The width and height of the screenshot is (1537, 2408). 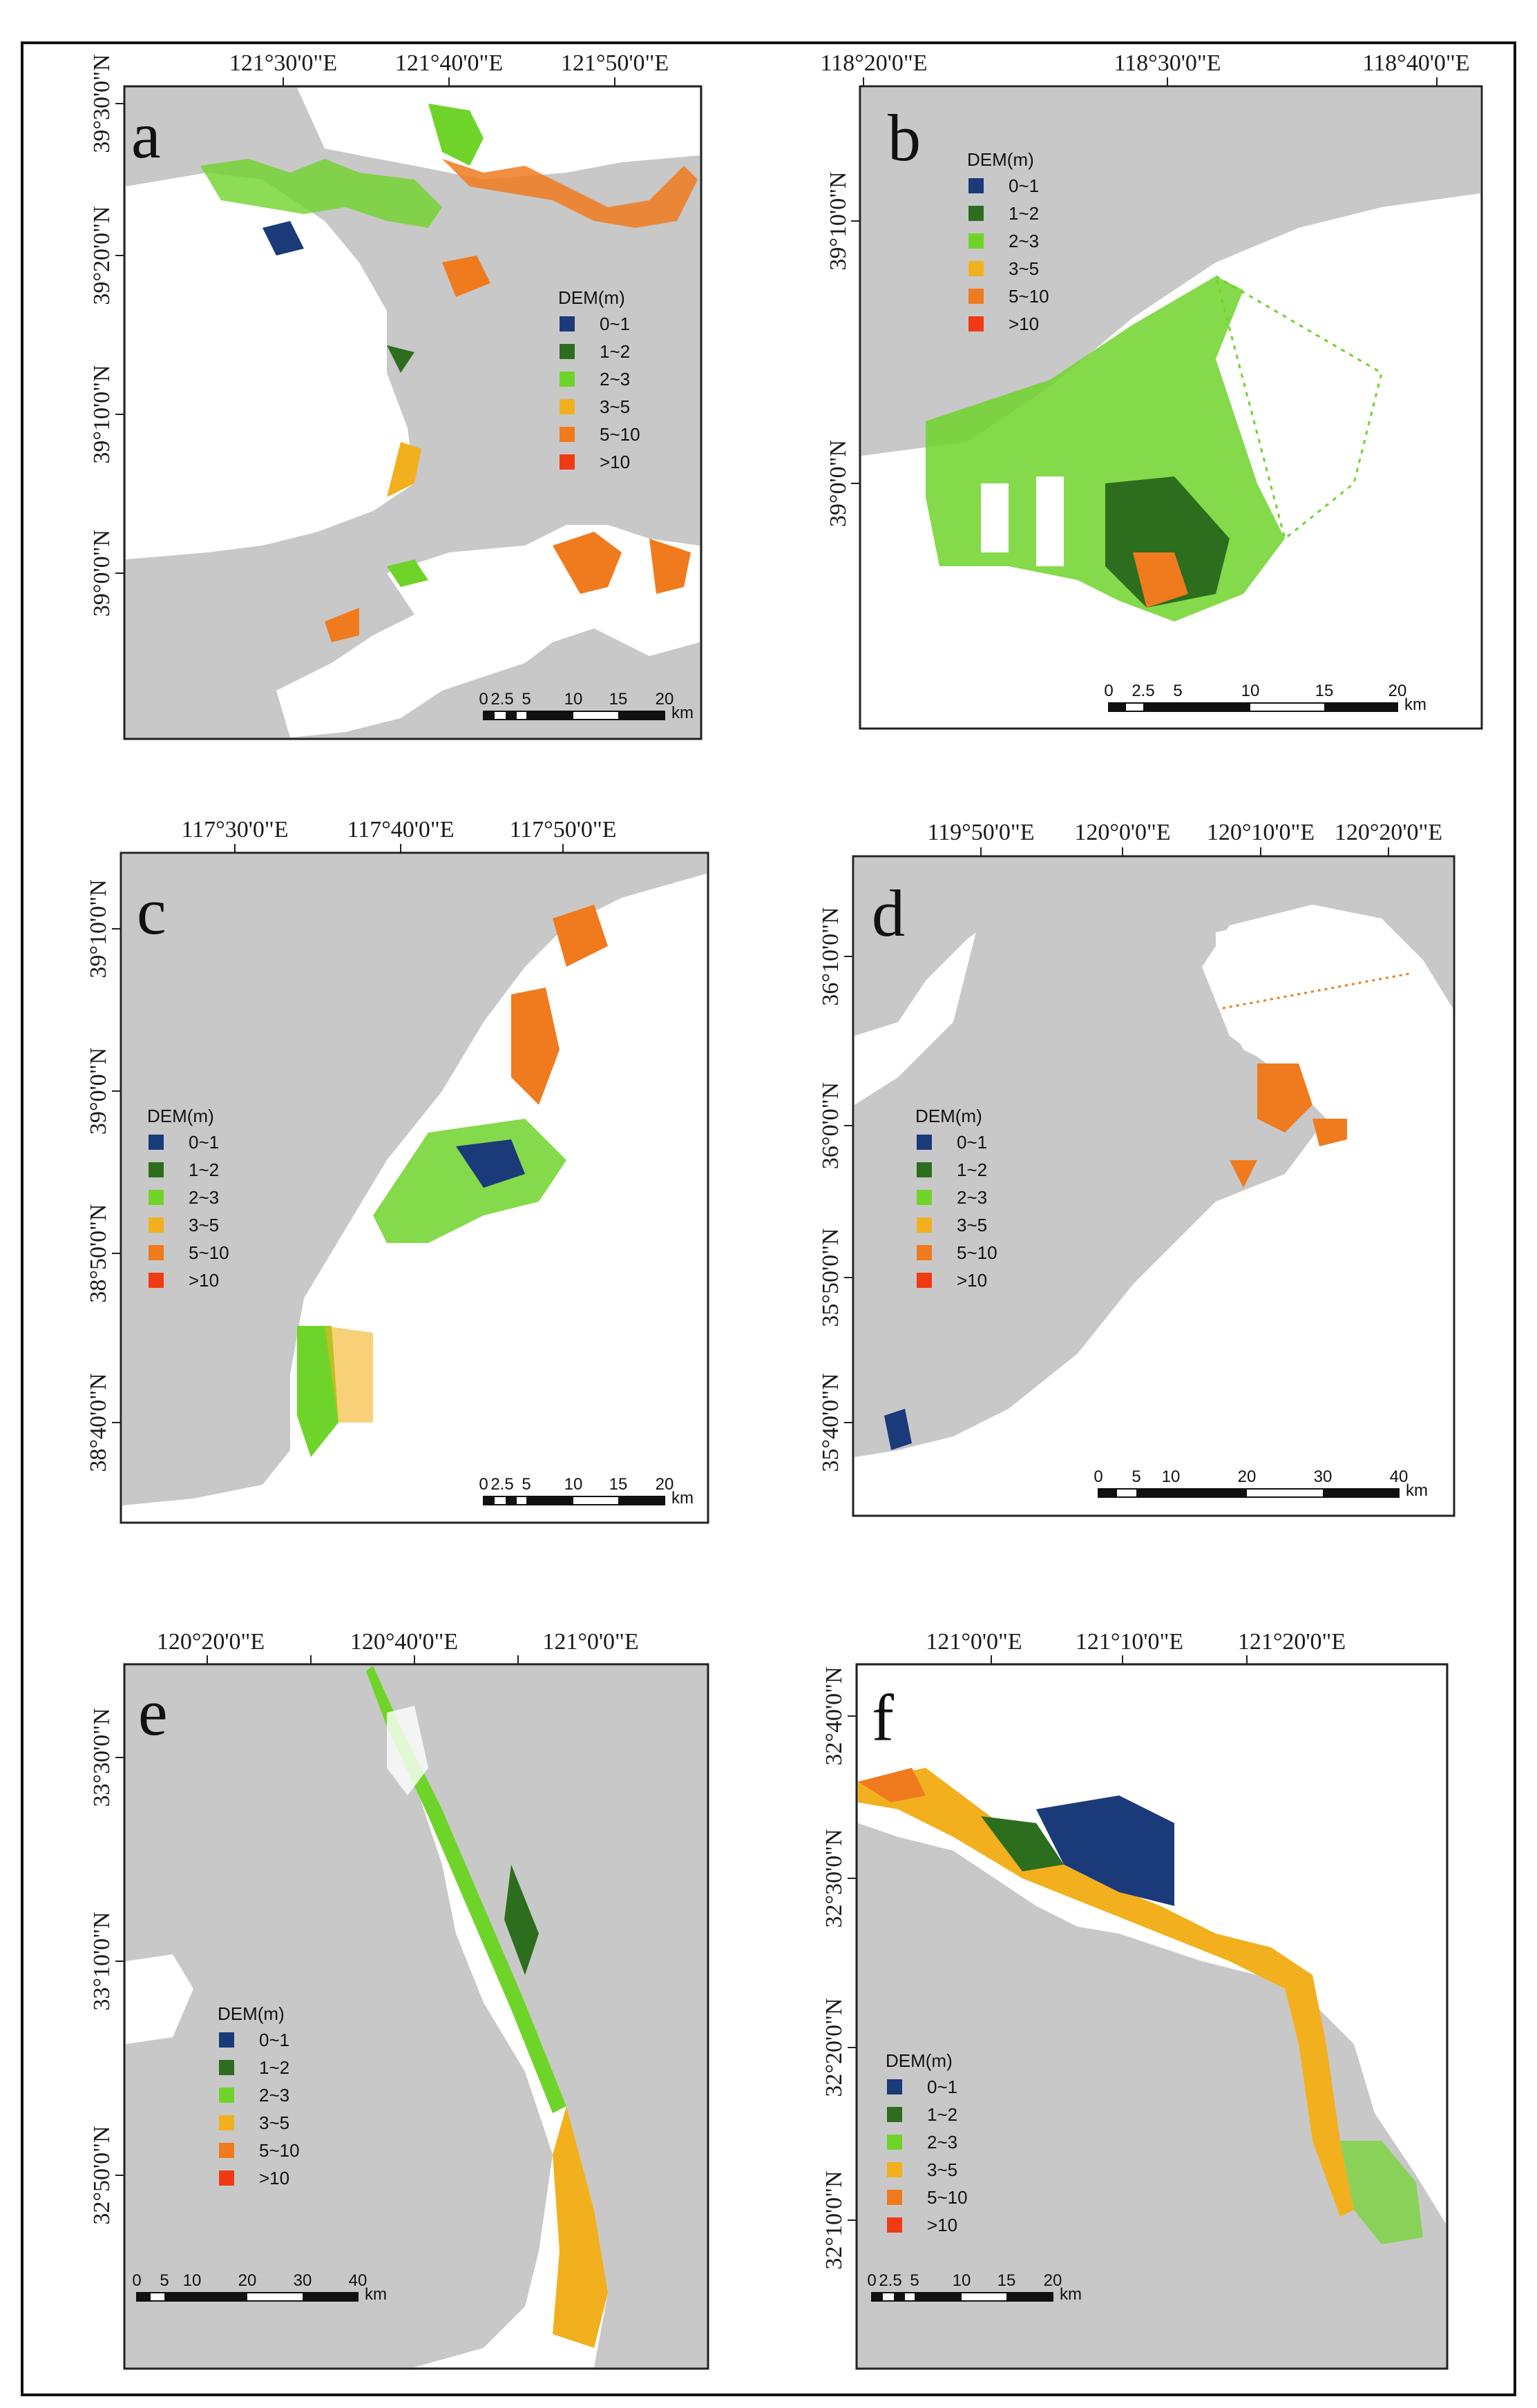 I want to click on map-e-ticks, so click(x=317, y=1915).